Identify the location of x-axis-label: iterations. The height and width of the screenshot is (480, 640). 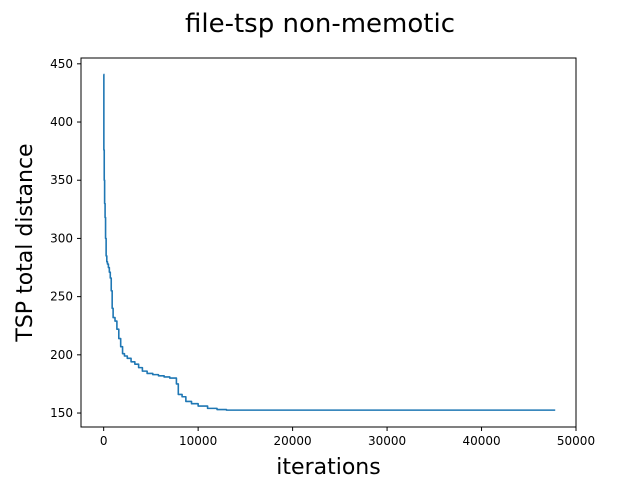
(328, 467).